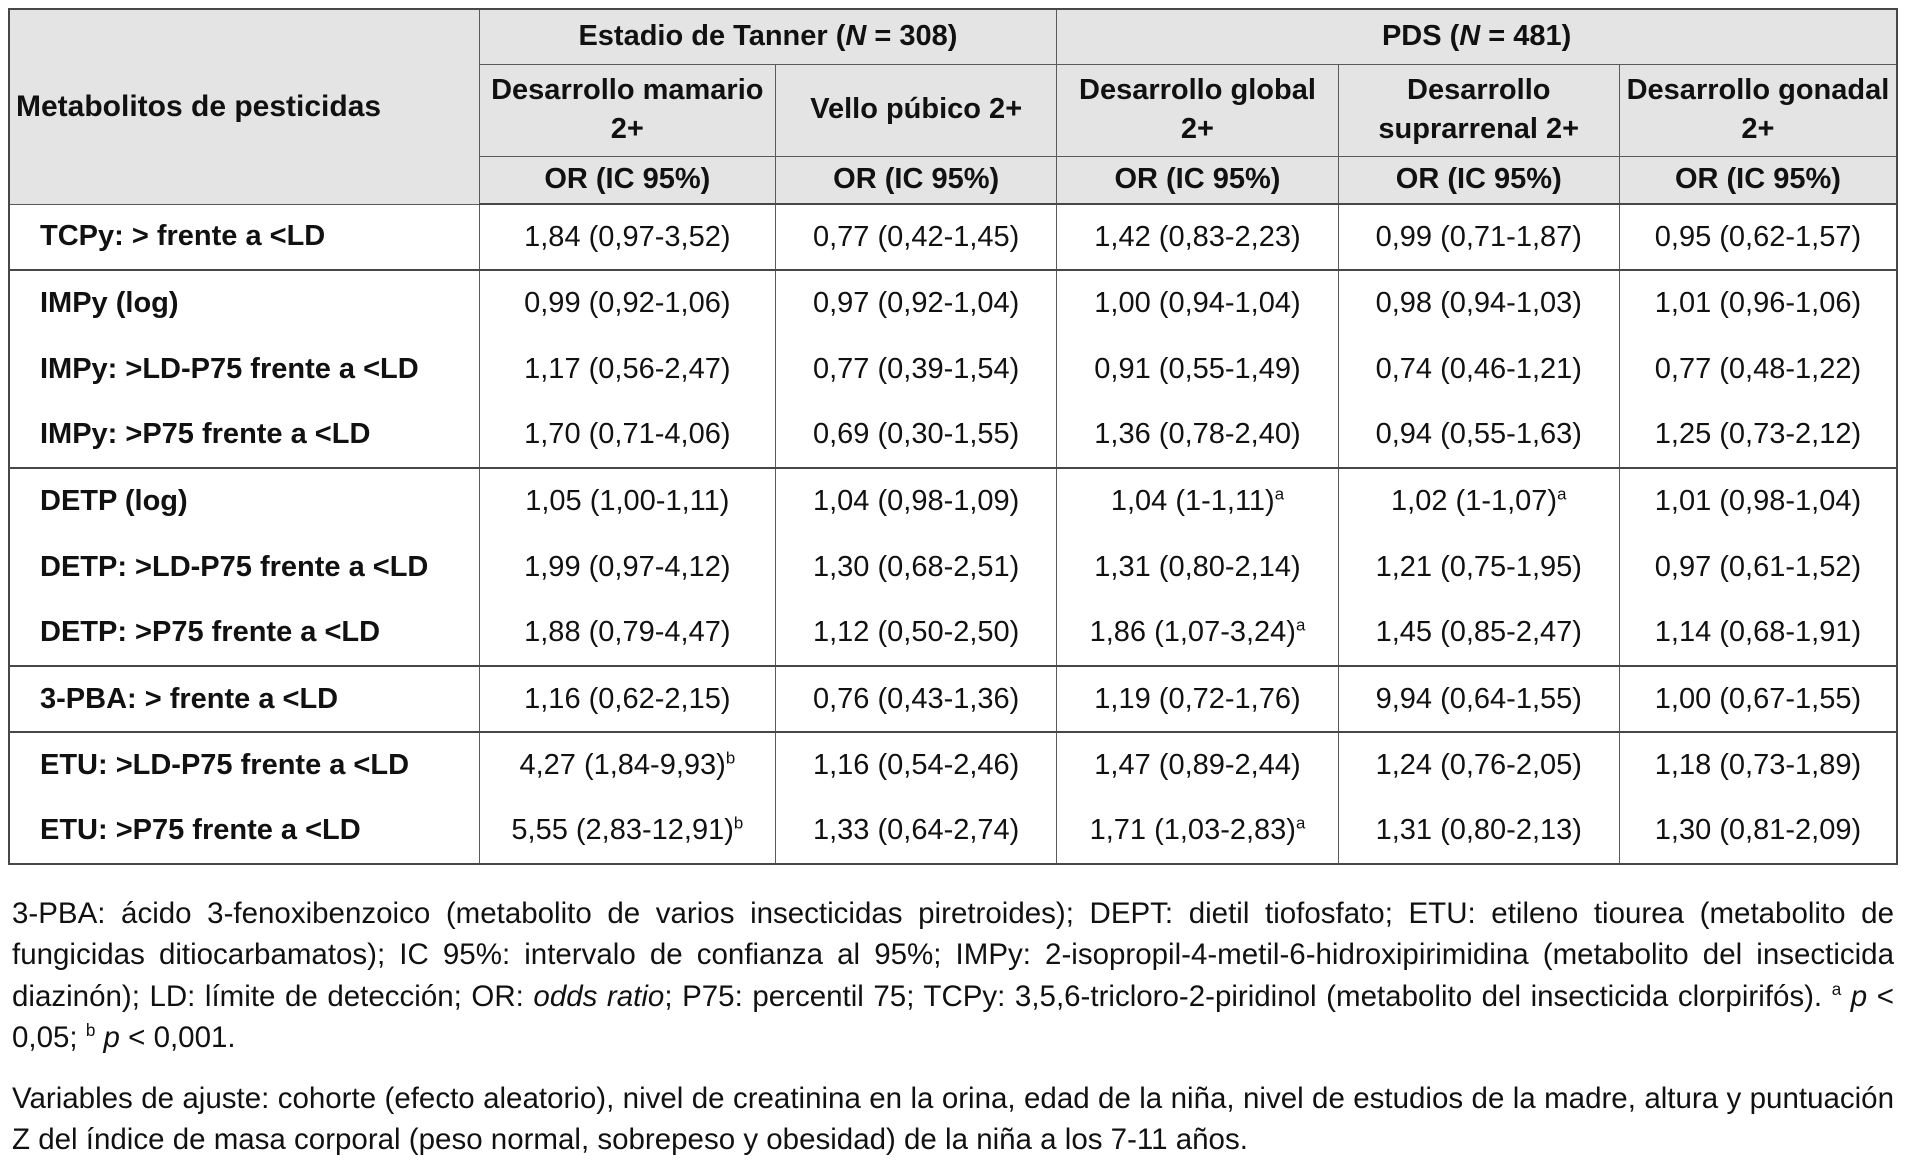  Describe the element at coordinates (627, 110) in the screenshot. I see `column-header-mamario: Desarrollo mamario 2+` at that location.